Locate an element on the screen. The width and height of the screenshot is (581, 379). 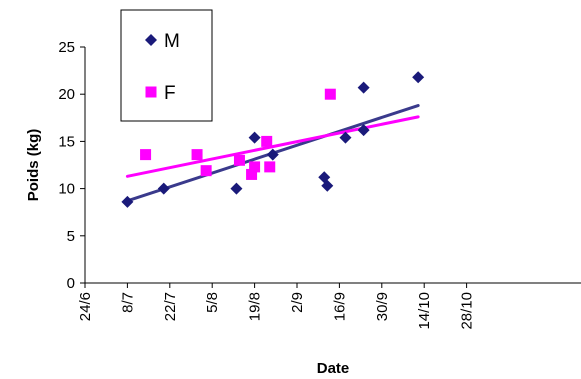
legend: M F is located at coordinates (166, 65).